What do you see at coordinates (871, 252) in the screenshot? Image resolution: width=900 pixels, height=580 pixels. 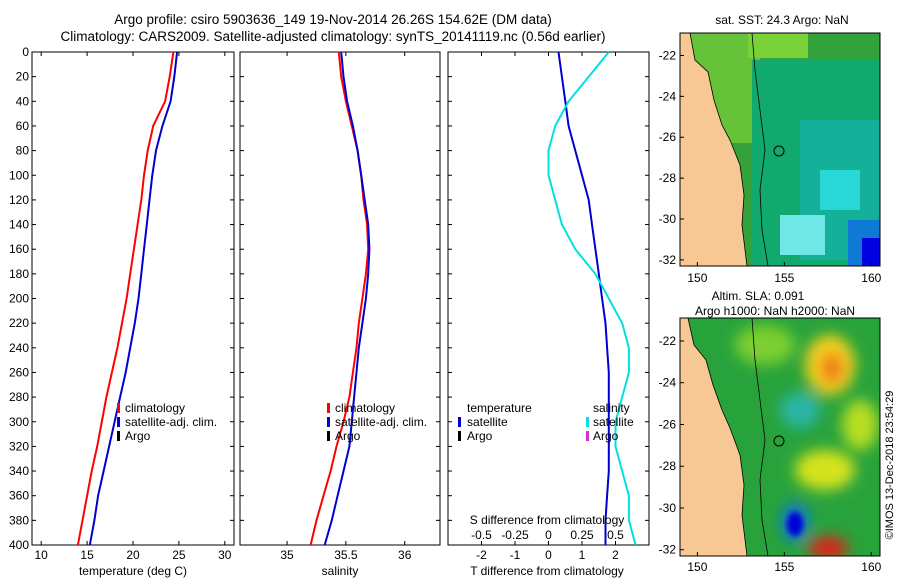 I see `sst-darkblue-patch` at bounding box center [871, 252].